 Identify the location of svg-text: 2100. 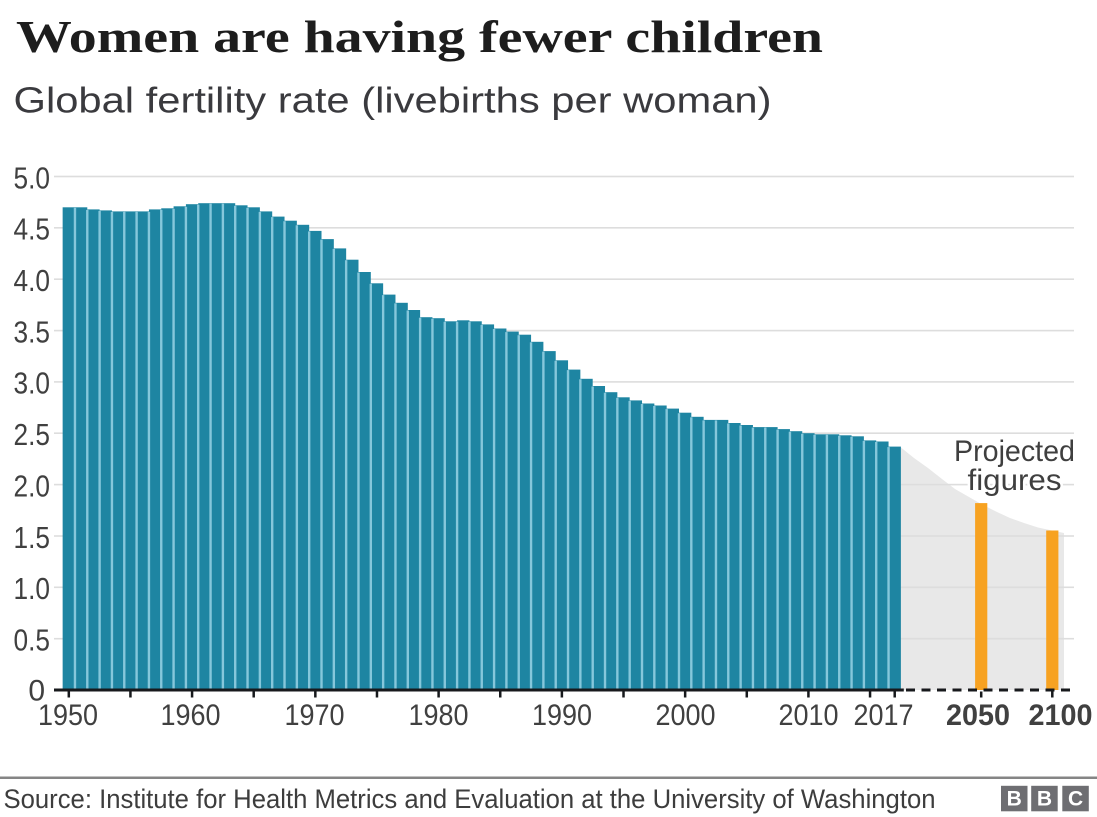
(1061, 715).